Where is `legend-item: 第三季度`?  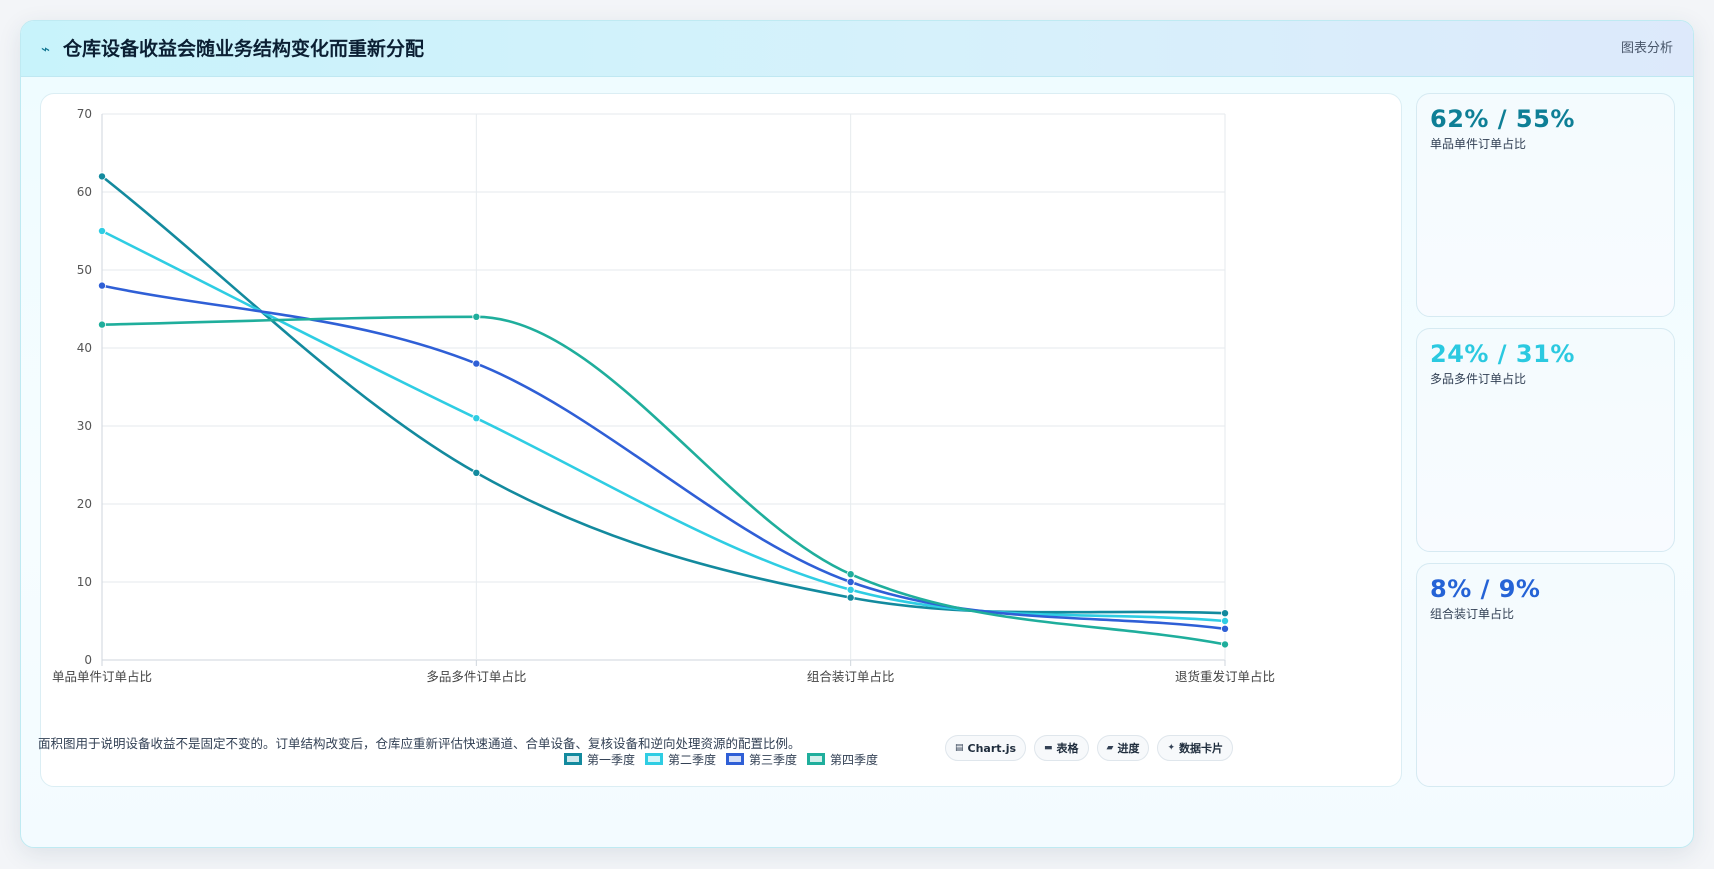 legend-item: 第三季度 is located at coordinates (761, 759).